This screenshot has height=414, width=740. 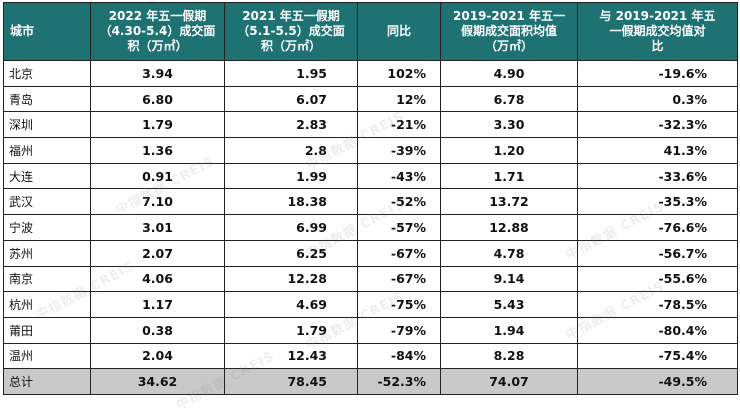 What do you see at coordinates (291, 99) in the screenshot?
I see `cell-2021: 6.07` at bounding box center [291, 99].